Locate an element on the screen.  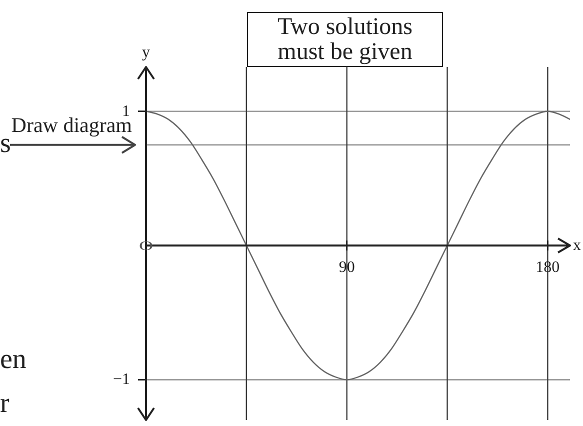
text: s is located at coordinates (5, 143).